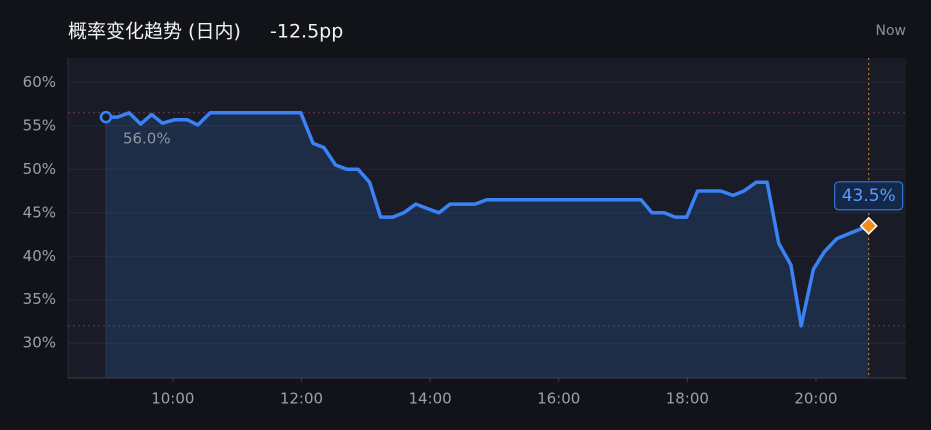 This screenshot has width=931, height=430. I want to click on start-point, so click(106, 117).